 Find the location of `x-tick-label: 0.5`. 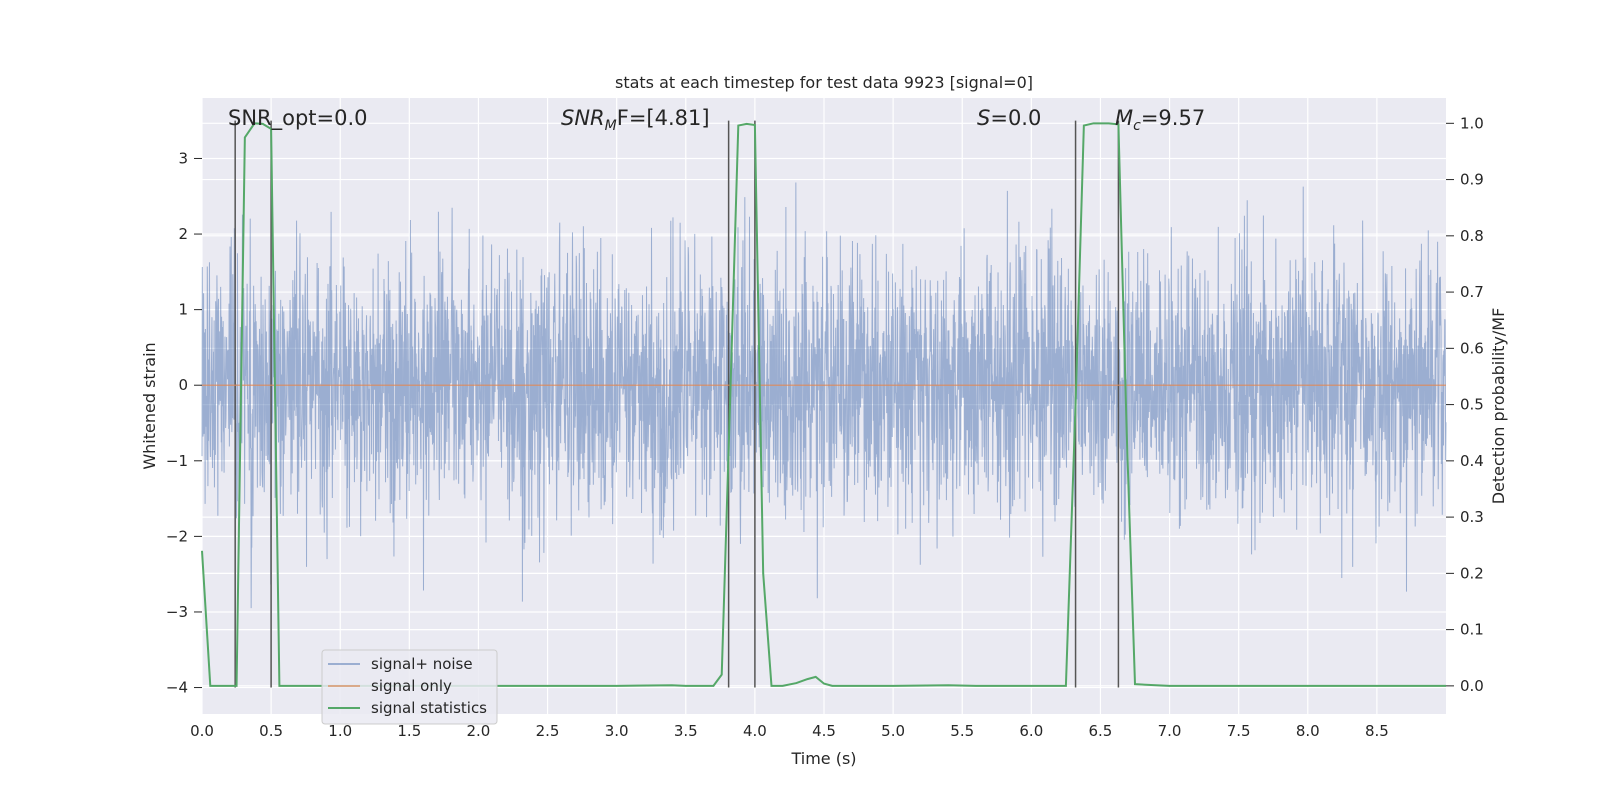

x-tick-label: 0.5 is located at coordinates (271, 731).